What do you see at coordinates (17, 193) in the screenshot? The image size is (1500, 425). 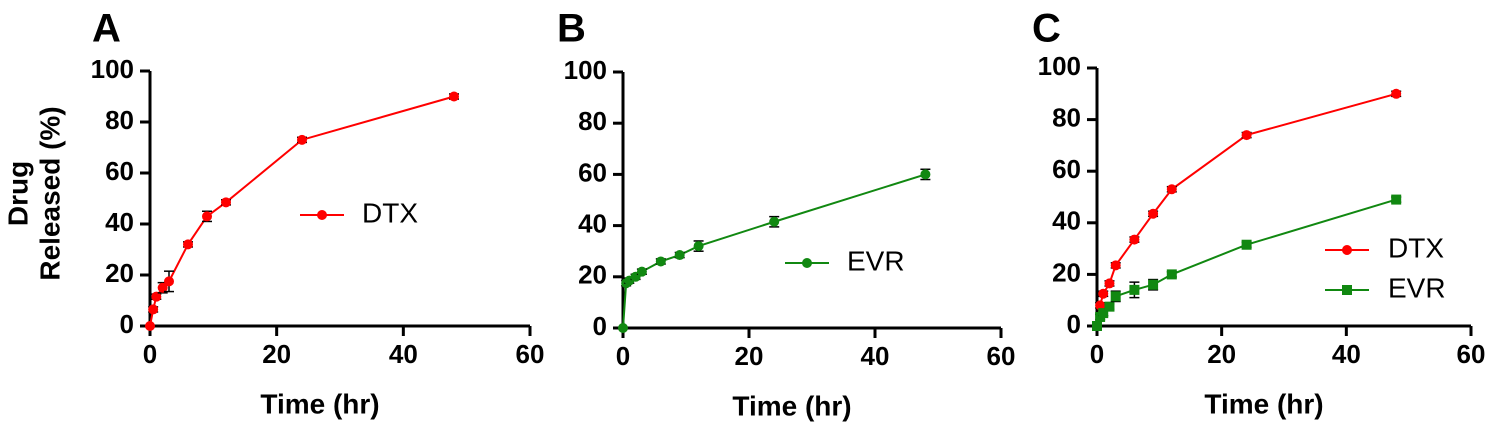 I see `y-axis-title-line: Drug` at bounding box center [17, 193].